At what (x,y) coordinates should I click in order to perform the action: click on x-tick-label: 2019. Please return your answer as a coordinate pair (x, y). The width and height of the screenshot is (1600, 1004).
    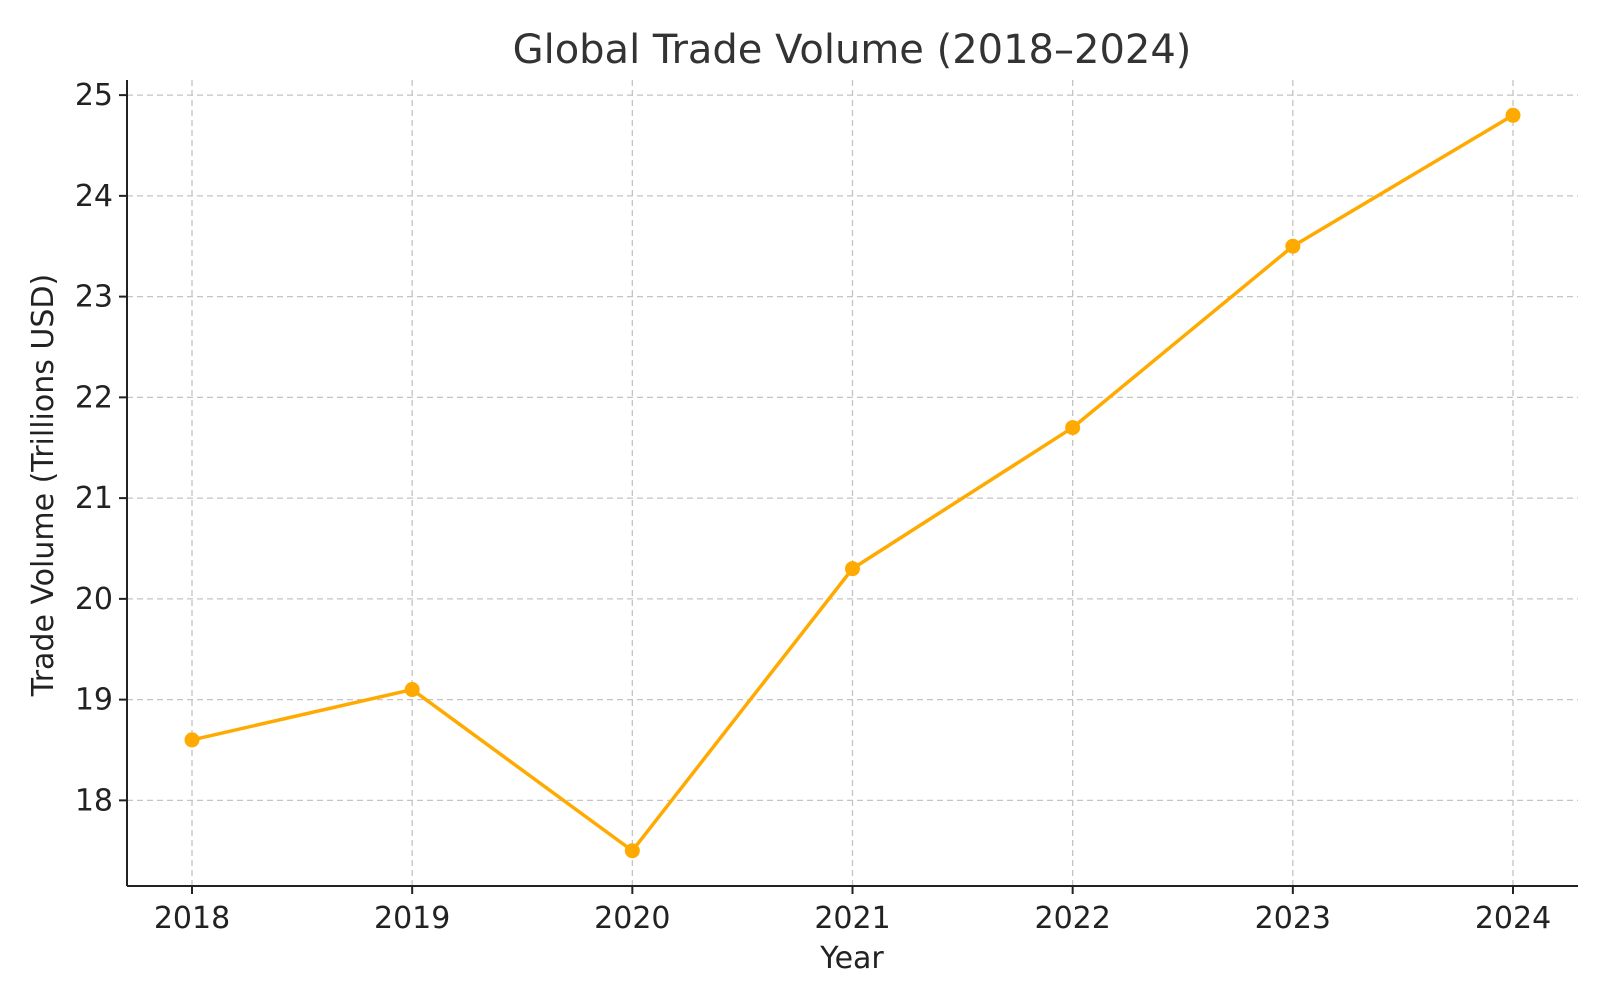
    Looking at the image, I should click on (412, 918).